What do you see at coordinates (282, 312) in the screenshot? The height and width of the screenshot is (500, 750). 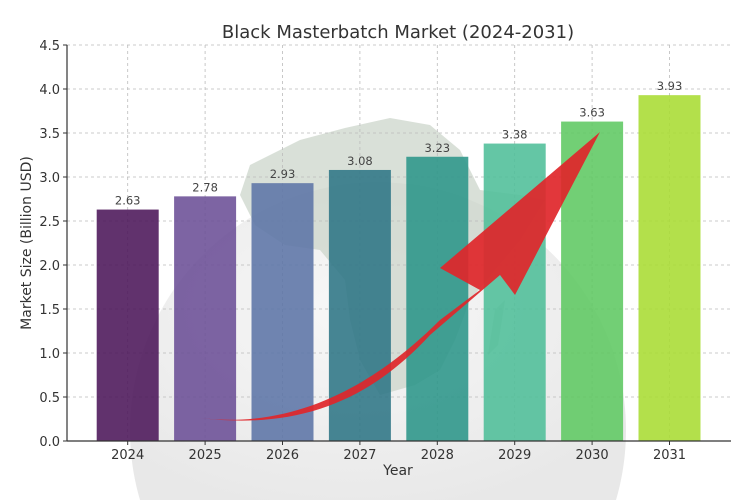 I see `bar-2026` at bounding box center [282, 312].